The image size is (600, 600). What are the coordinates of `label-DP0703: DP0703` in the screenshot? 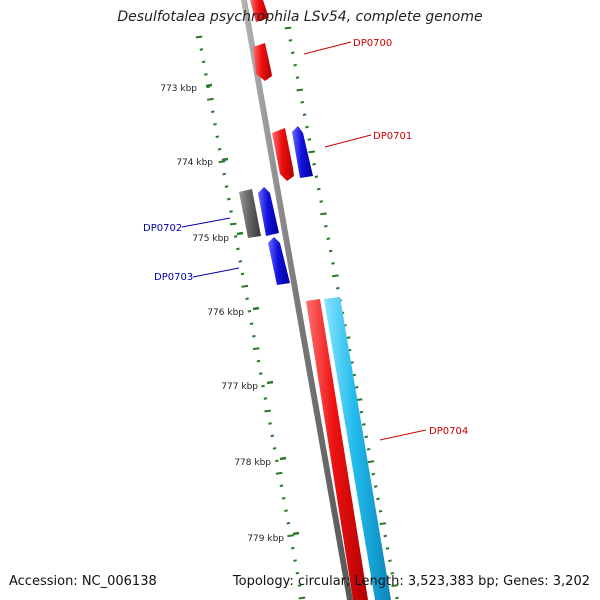 It's located at (173, 277).